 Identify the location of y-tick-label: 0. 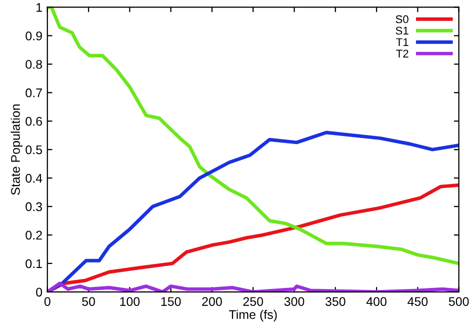
(39, 292).